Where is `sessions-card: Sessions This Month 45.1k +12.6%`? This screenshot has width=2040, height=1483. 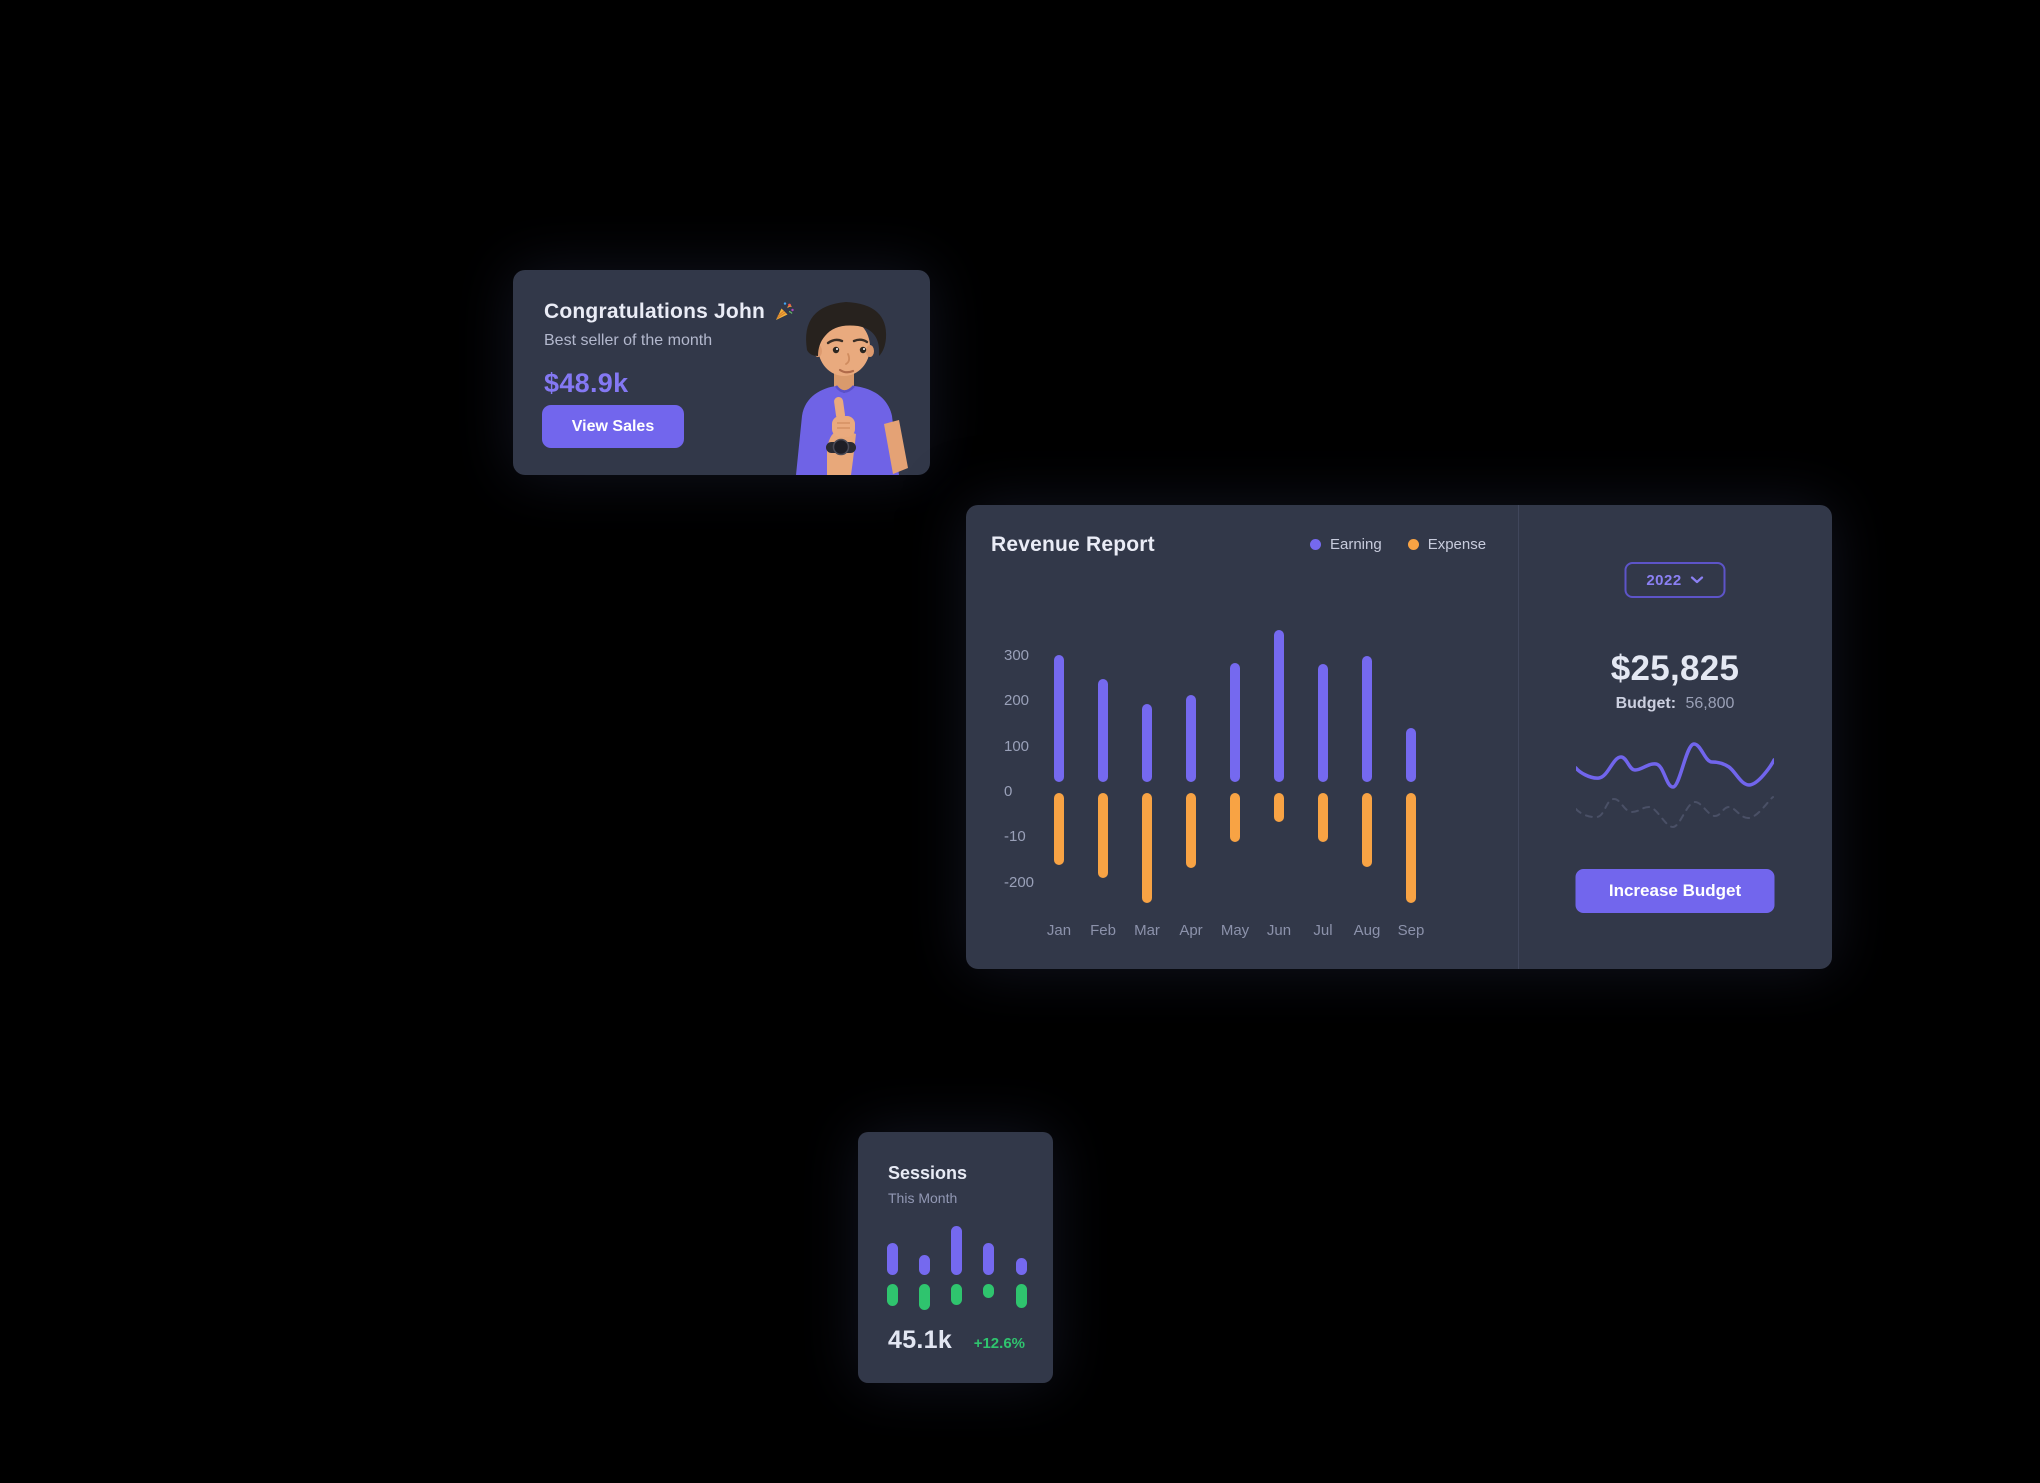 sessions-card: Sessions This Month 45.1k +12.6% is located at coordinates (955, 1257).